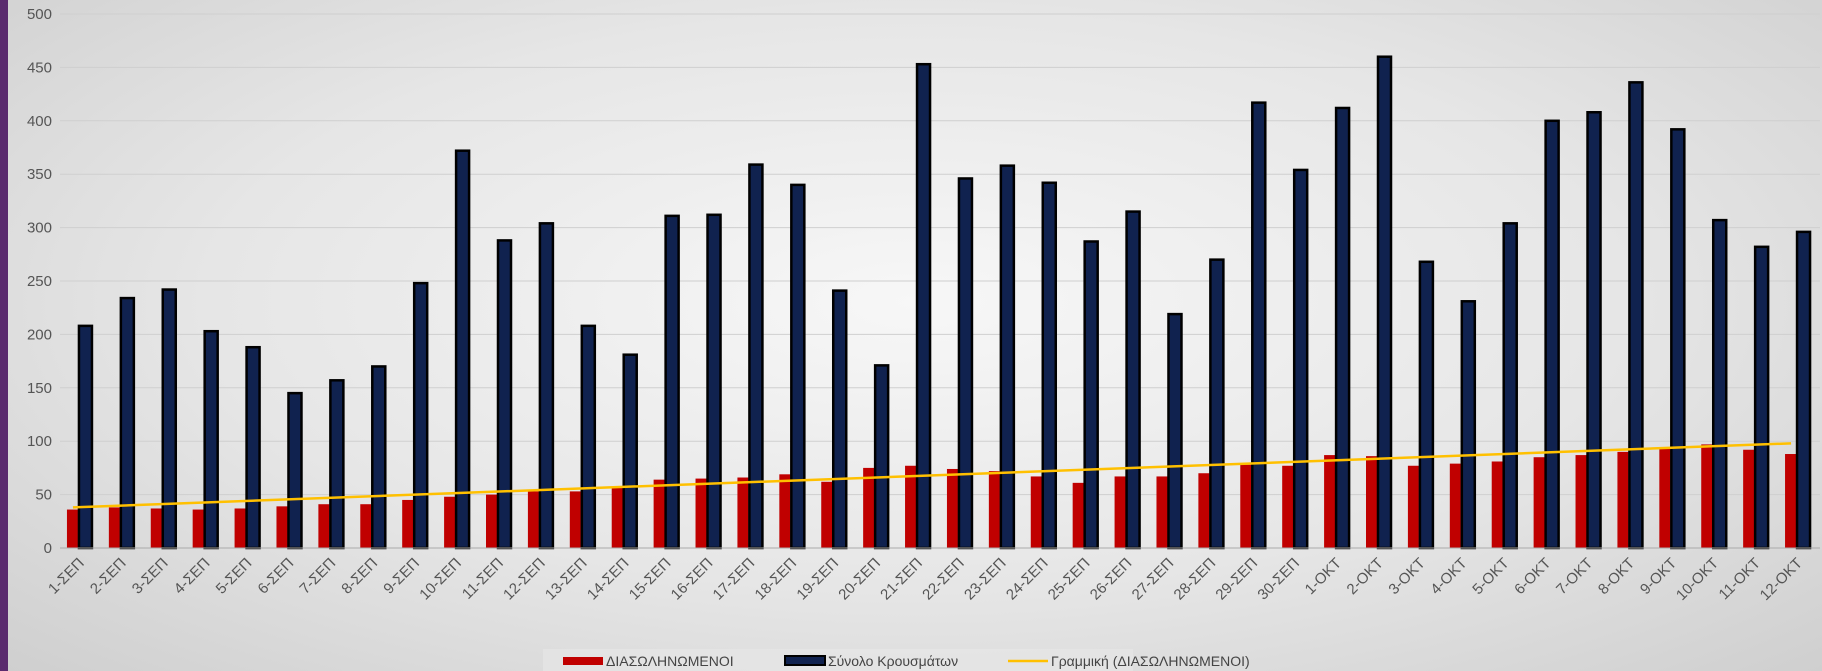  I want to click on x-tick-label: 1-ΣΕΠ, so click(66, 576).